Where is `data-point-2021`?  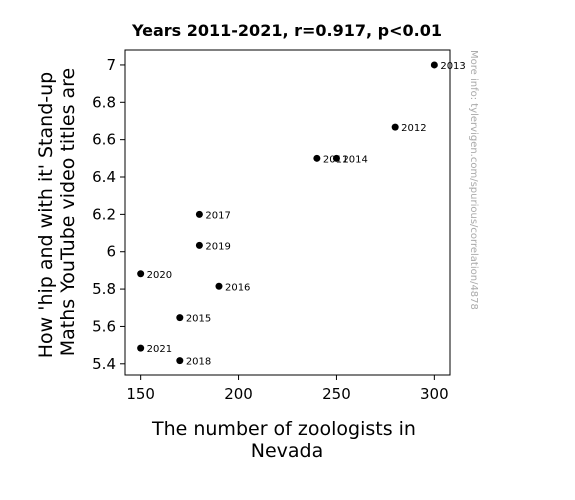 data-point-2021 is located at coordinates (141, 348).